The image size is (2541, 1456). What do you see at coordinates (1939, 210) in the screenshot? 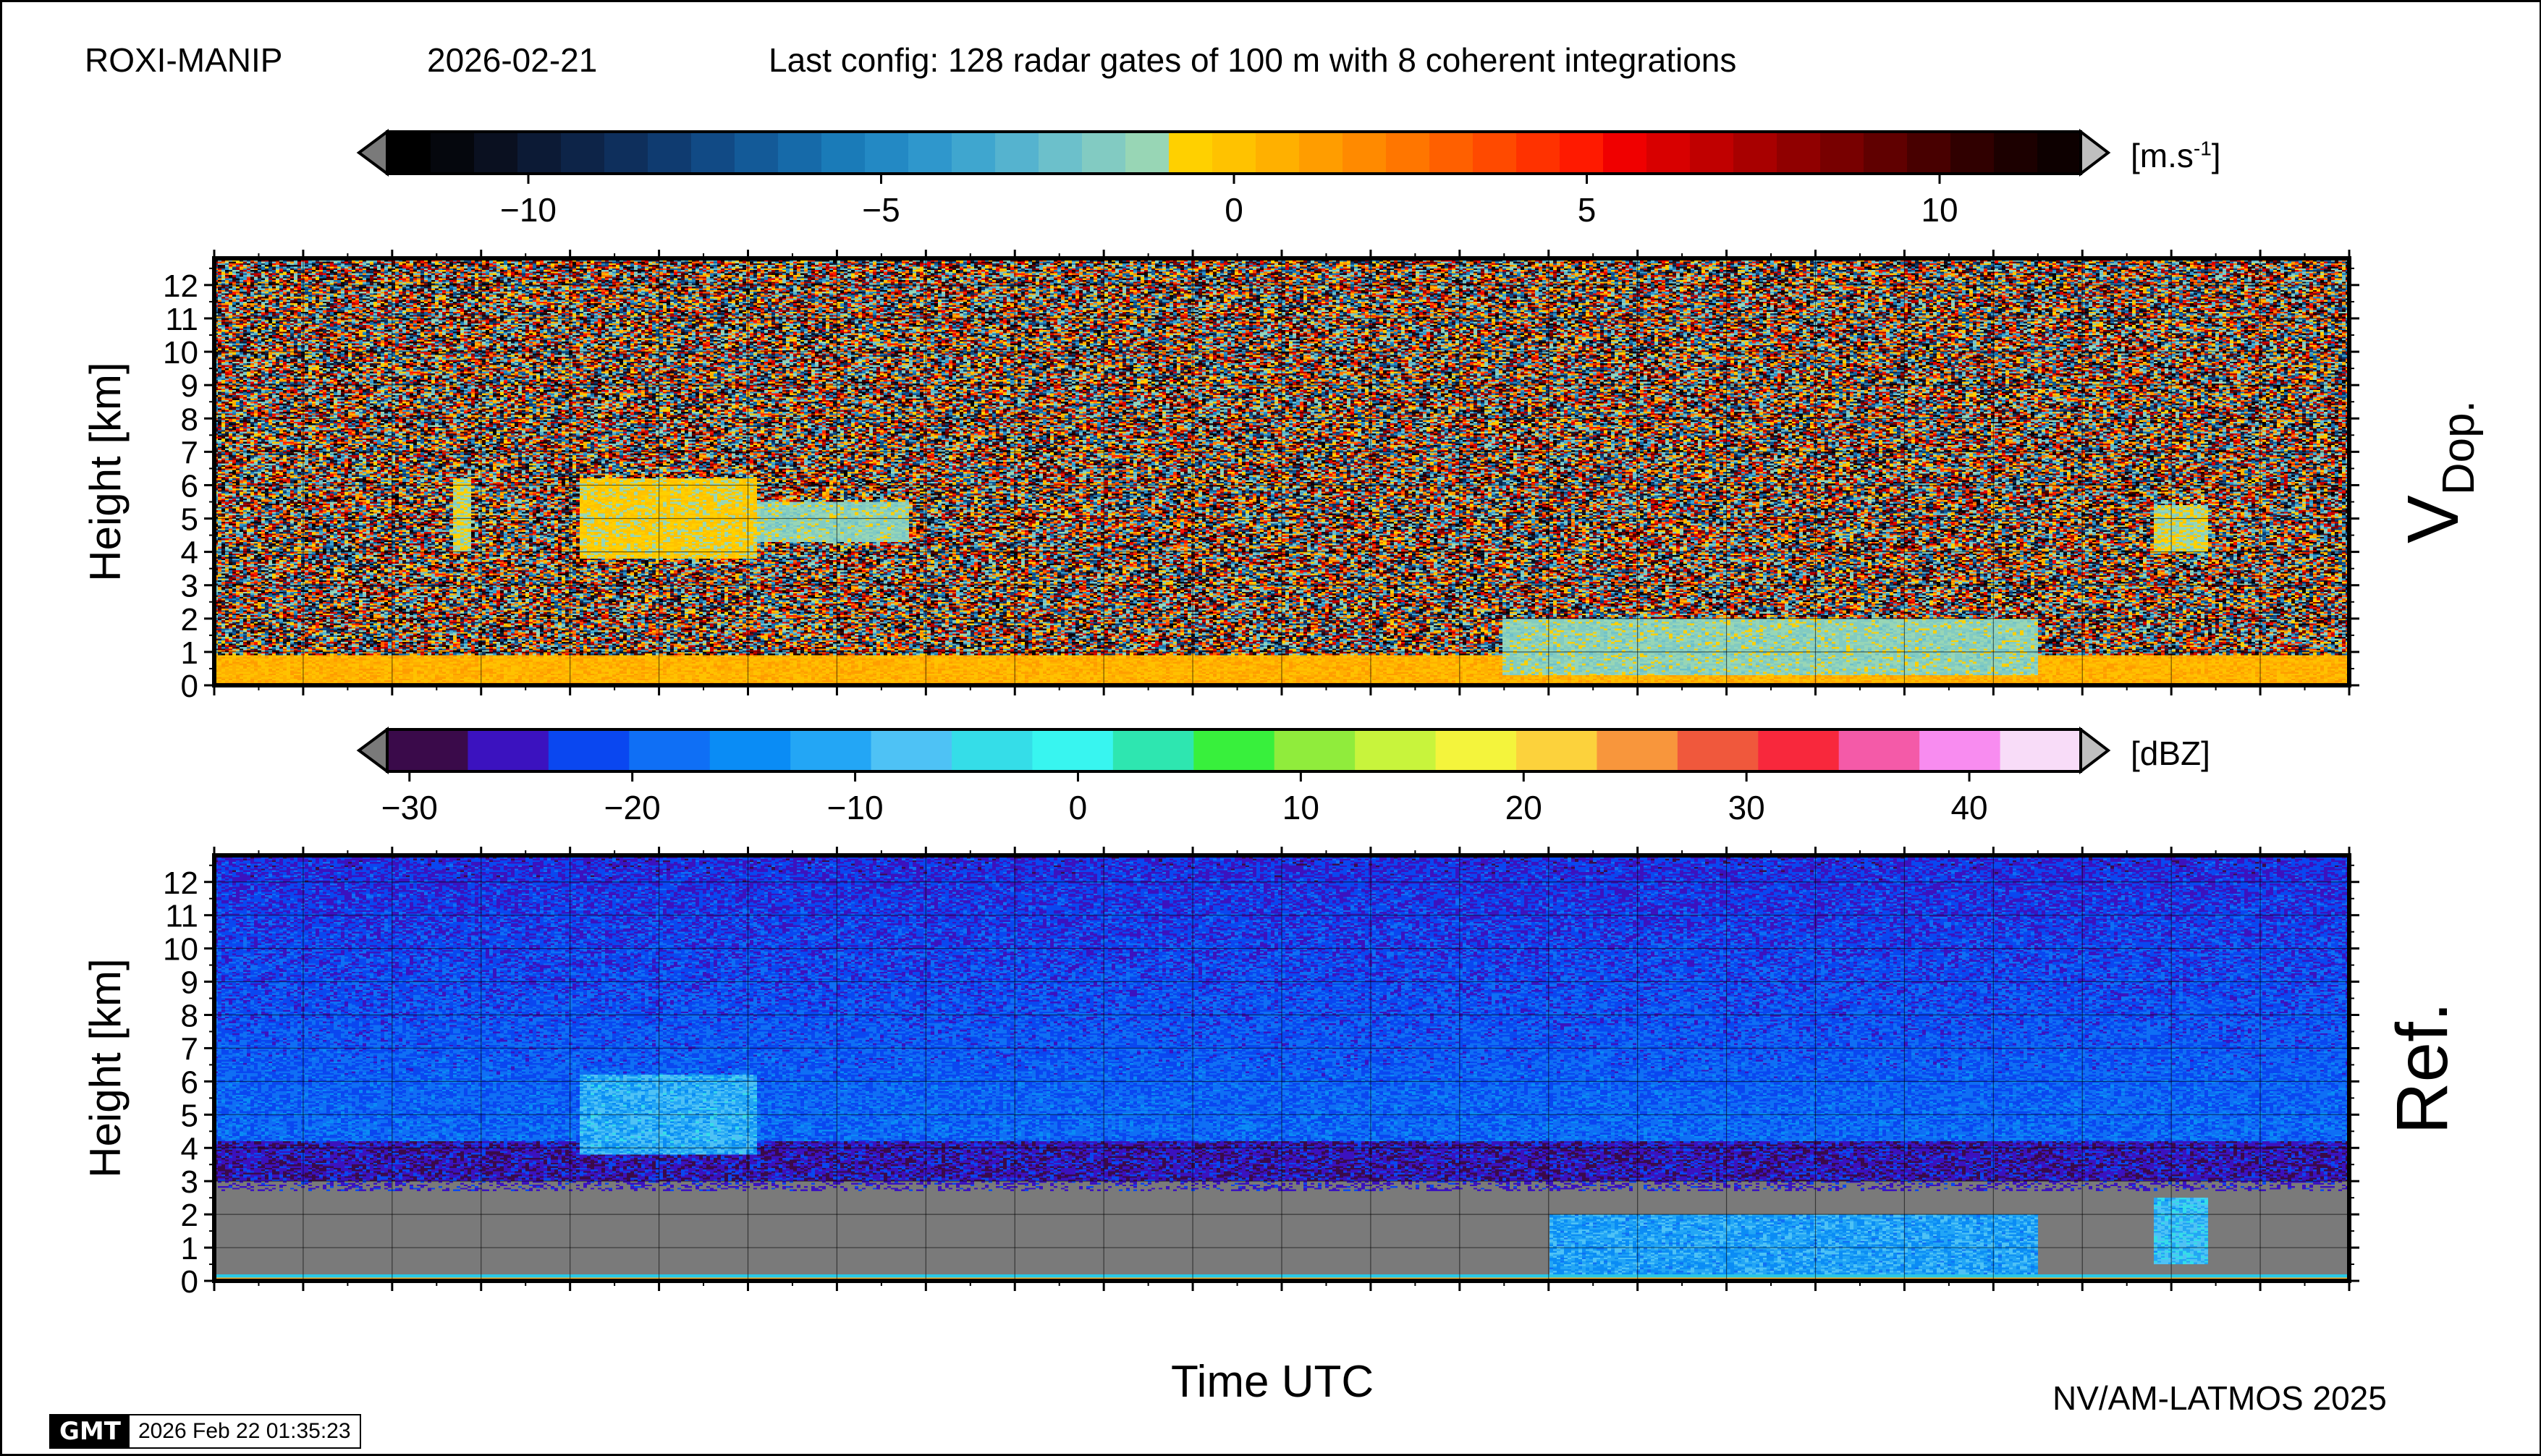
I see `velocity-colorbar-tick-label: 10` at bounding box center [1939, 210].